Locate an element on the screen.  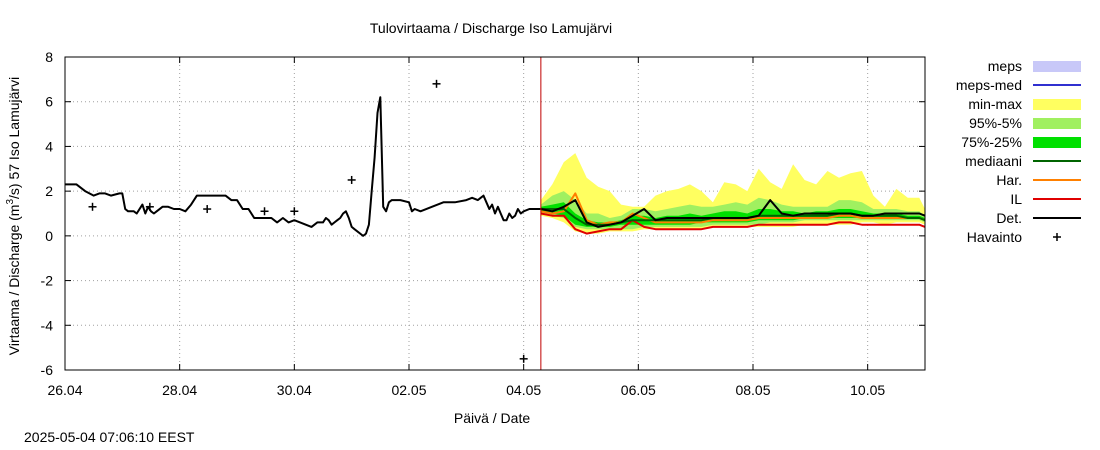
y-tick-label: -4 is located at coordinates (47, 325).